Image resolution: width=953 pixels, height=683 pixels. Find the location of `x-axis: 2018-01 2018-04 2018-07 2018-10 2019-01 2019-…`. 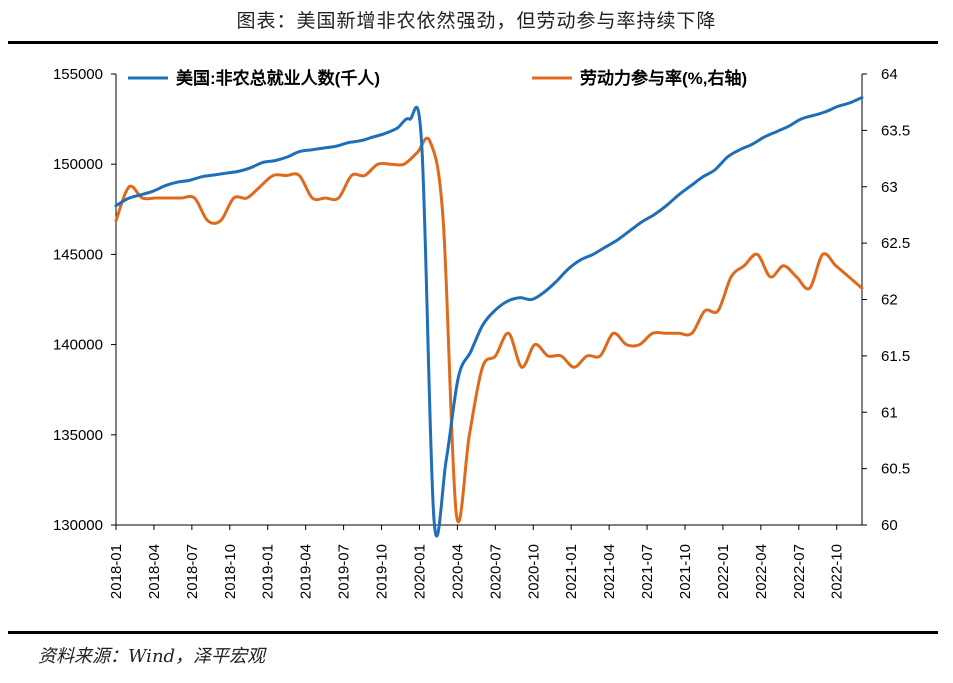

x-axis: 2018-01 2018-04 2018-07 2018-10 2019-01 2019-… is located at coordinates (477, 562).